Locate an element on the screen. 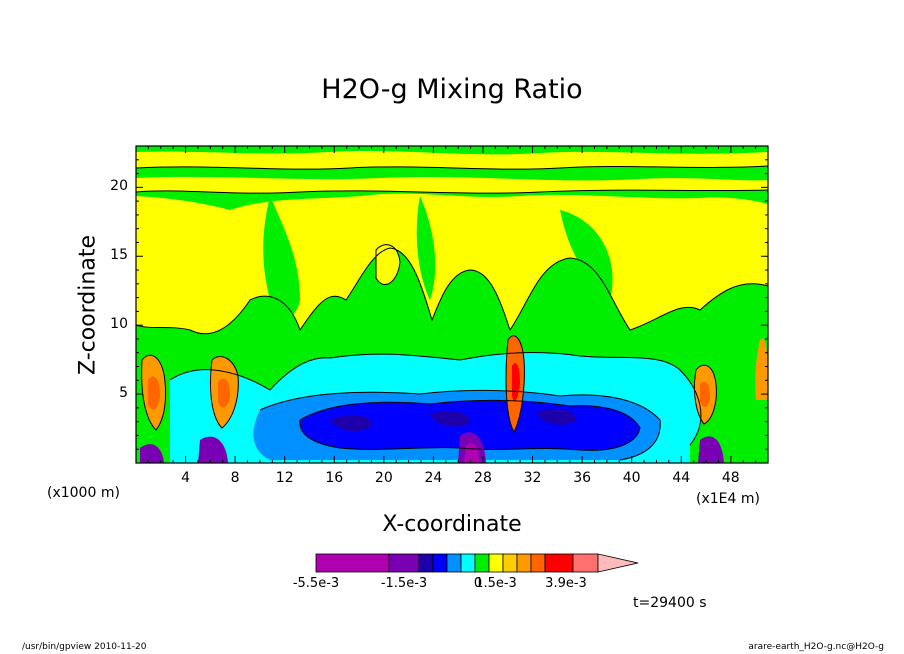 This screenshot has width=904, height=654. colorbar is located at coordinates (477, 563).